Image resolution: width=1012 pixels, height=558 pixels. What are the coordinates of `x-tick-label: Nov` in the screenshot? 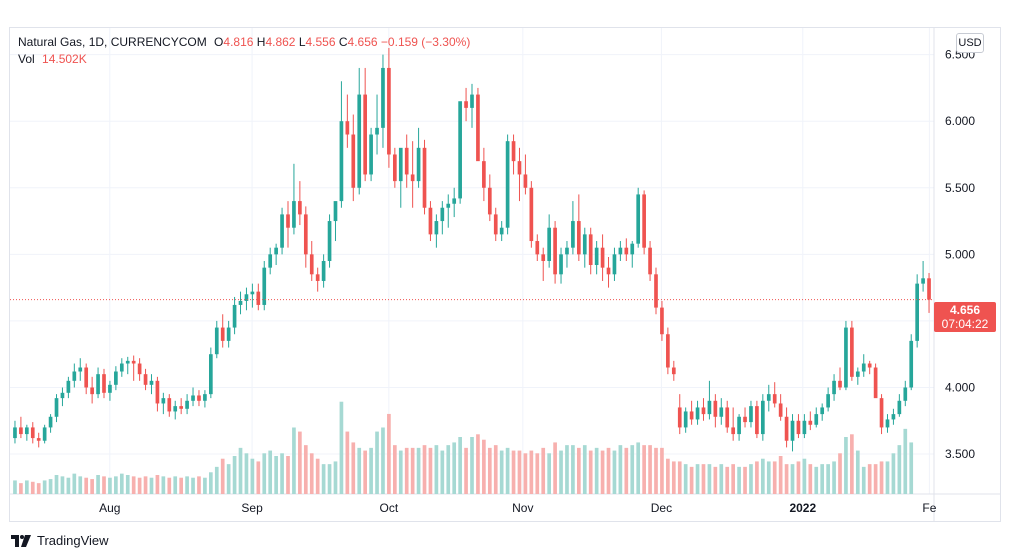 It's located at (522, 508).